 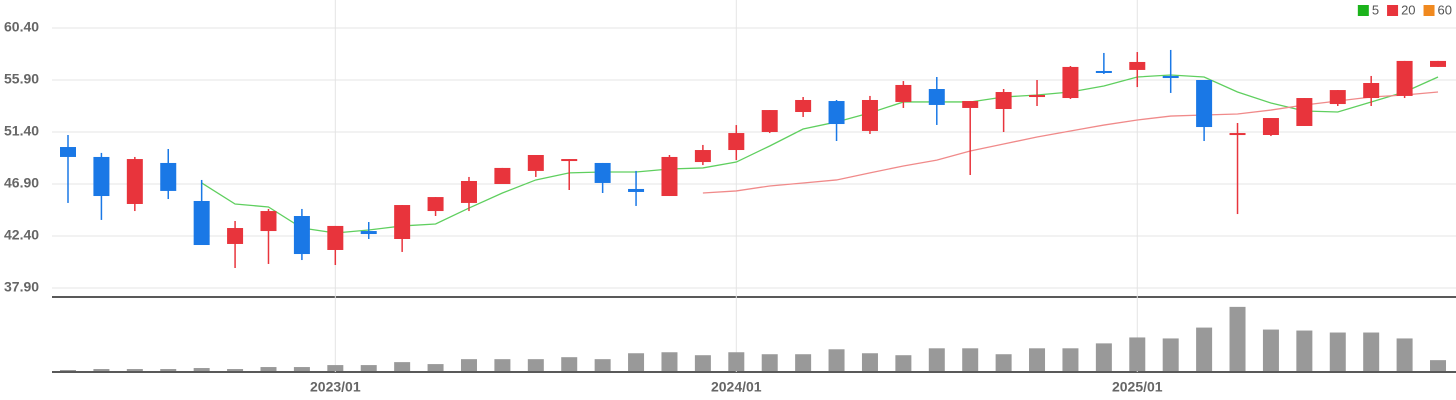 What do you see at coordinates (1070, 142) in the screenshot?
I see `moving-average-line` at bounding box center [1070, 142].